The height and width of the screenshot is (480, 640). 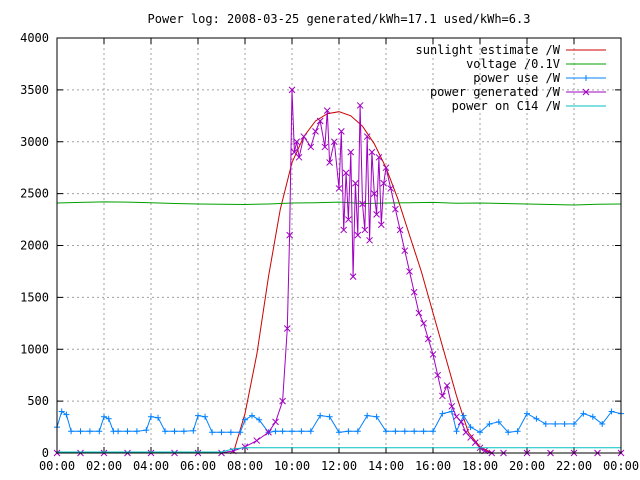 What do you see at coordinates (433, 466) in the screenshot?
I see `x-tick-label: 16:00` at bounding box center [433, 466].